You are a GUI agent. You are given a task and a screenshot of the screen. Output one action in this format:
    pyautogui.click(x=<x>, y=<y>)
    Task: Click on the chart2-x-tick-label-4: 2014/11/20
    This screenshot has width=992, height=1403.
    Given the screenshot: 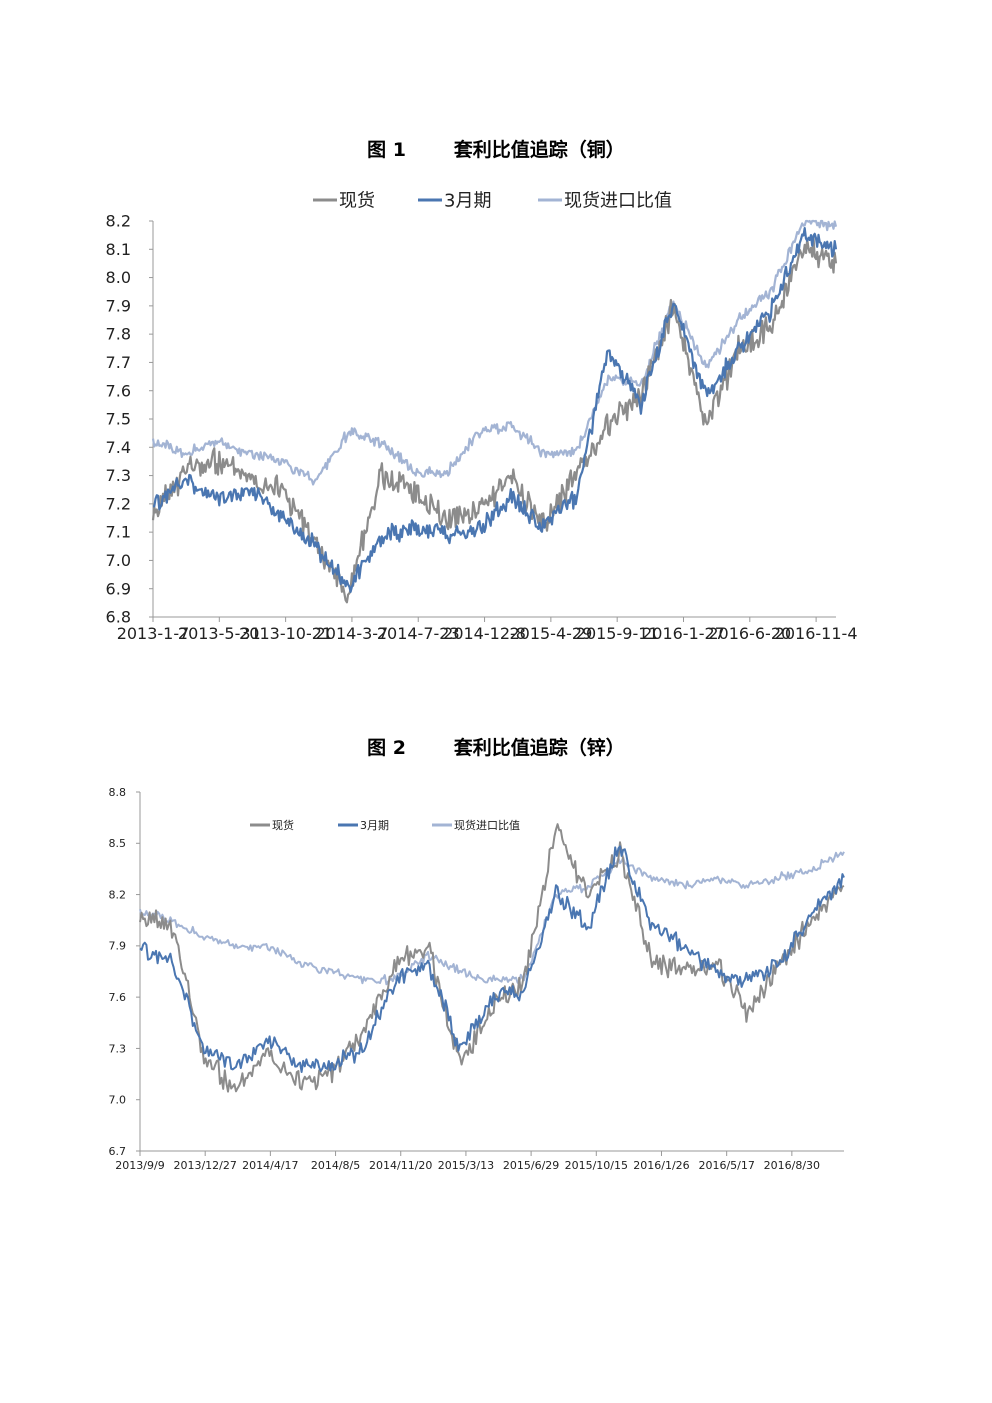 What is the action you would take?
    pyautogui.click(x=400, y=1165)
    